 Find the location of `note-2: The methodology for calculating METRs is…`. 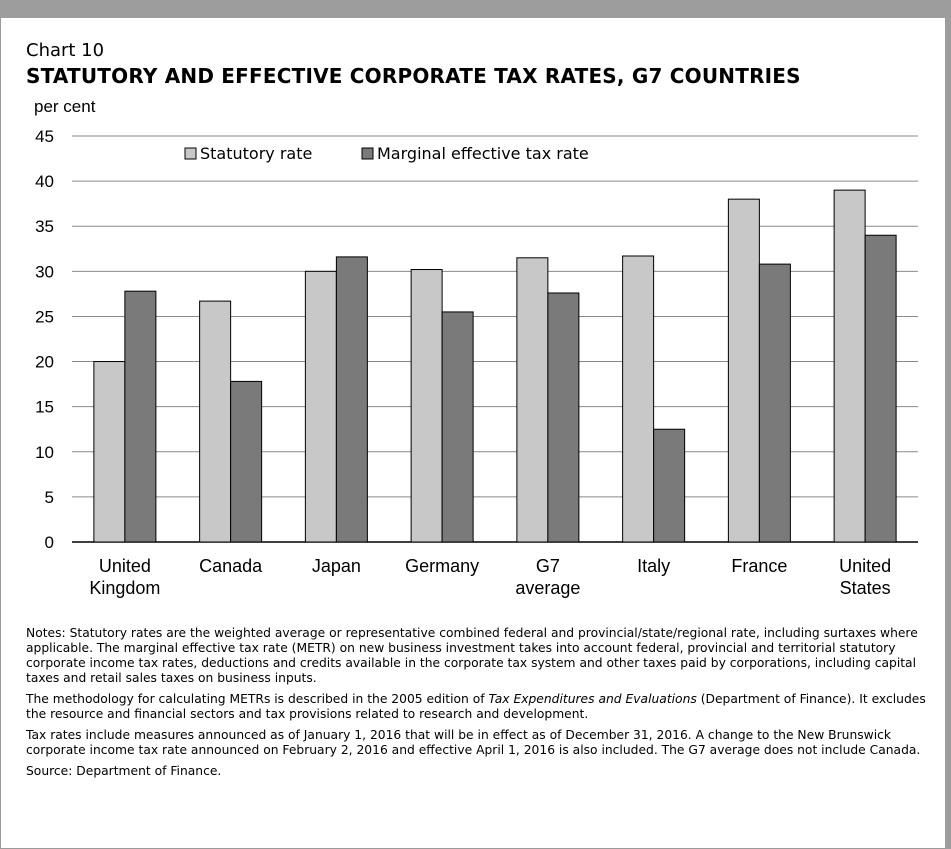

note-2: The methodology for calculating METRs is… is located at coordinates (481, 707).